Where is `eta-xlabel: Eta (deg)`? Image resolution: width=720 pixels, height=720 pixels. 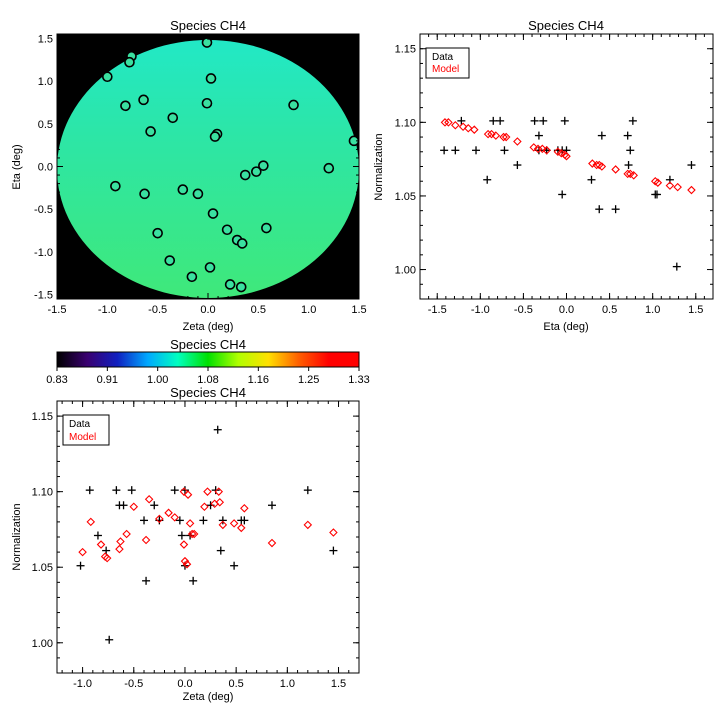 eta-xlabel: Eta (deg) is located at coordinates (565, 327).